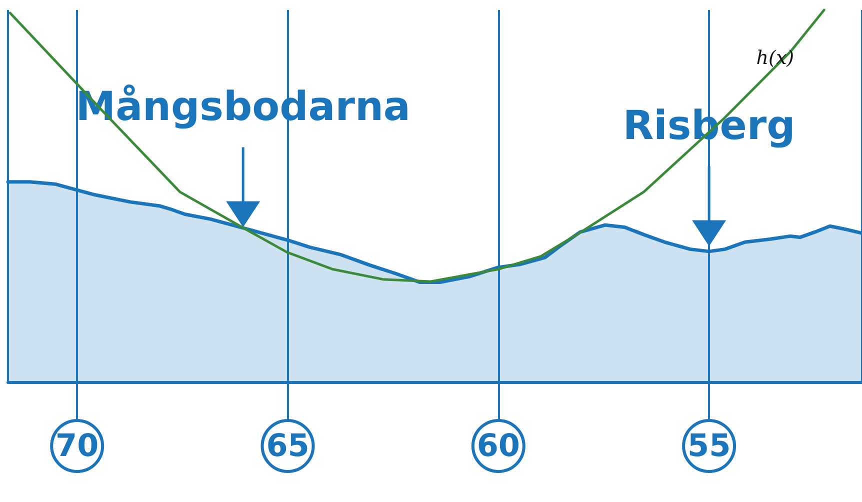  What do you see at coordinates (709, 446) in the screenshot?
I see `x-tick-label: 55` at bounding box center [709, 446].